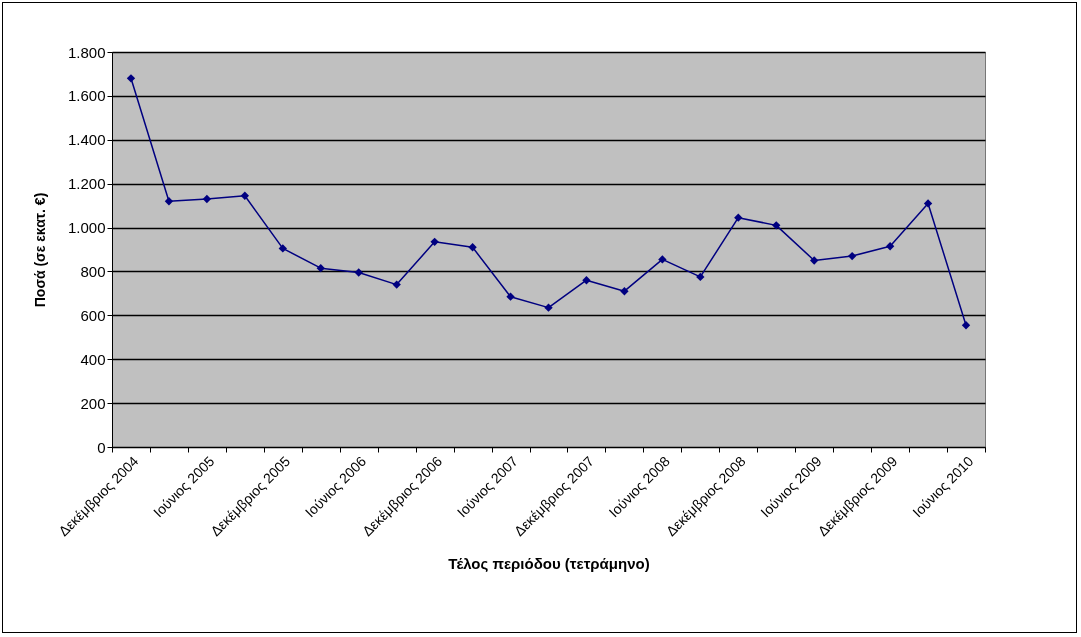 This screenshot has width=1081, height=637. Describe the element at coordinates (86, 228) in the screenshot. I see `y-tick-label: 1.000` at that location.